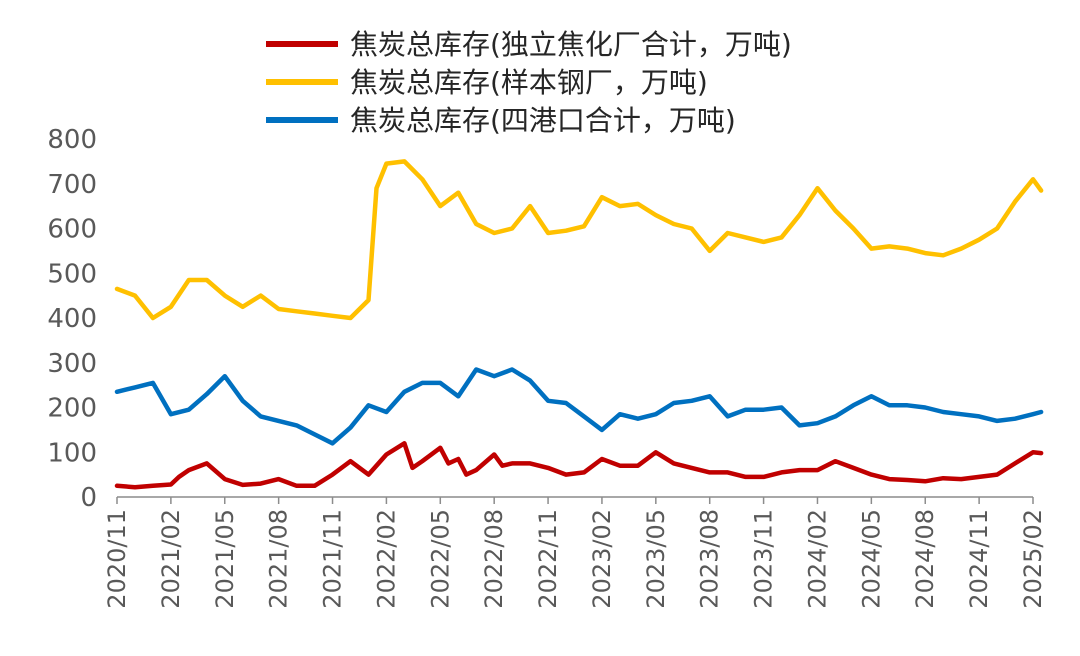  I want to click on legend-label: 焦炭总库存(样本钢厂，万吨), so click(529, 82).